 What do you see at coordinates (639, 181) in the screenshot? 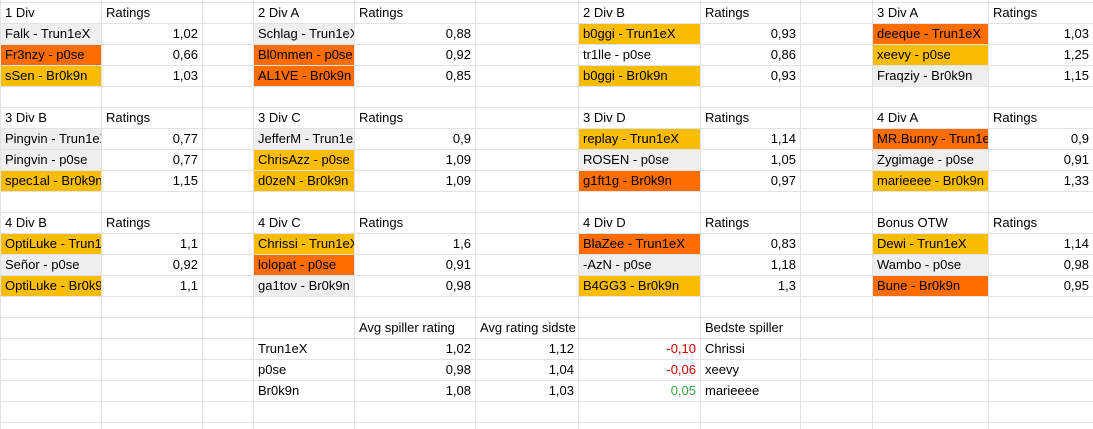
I see `player-name: g1ft1g - Br0k9n` at bounding box center [639, 181].